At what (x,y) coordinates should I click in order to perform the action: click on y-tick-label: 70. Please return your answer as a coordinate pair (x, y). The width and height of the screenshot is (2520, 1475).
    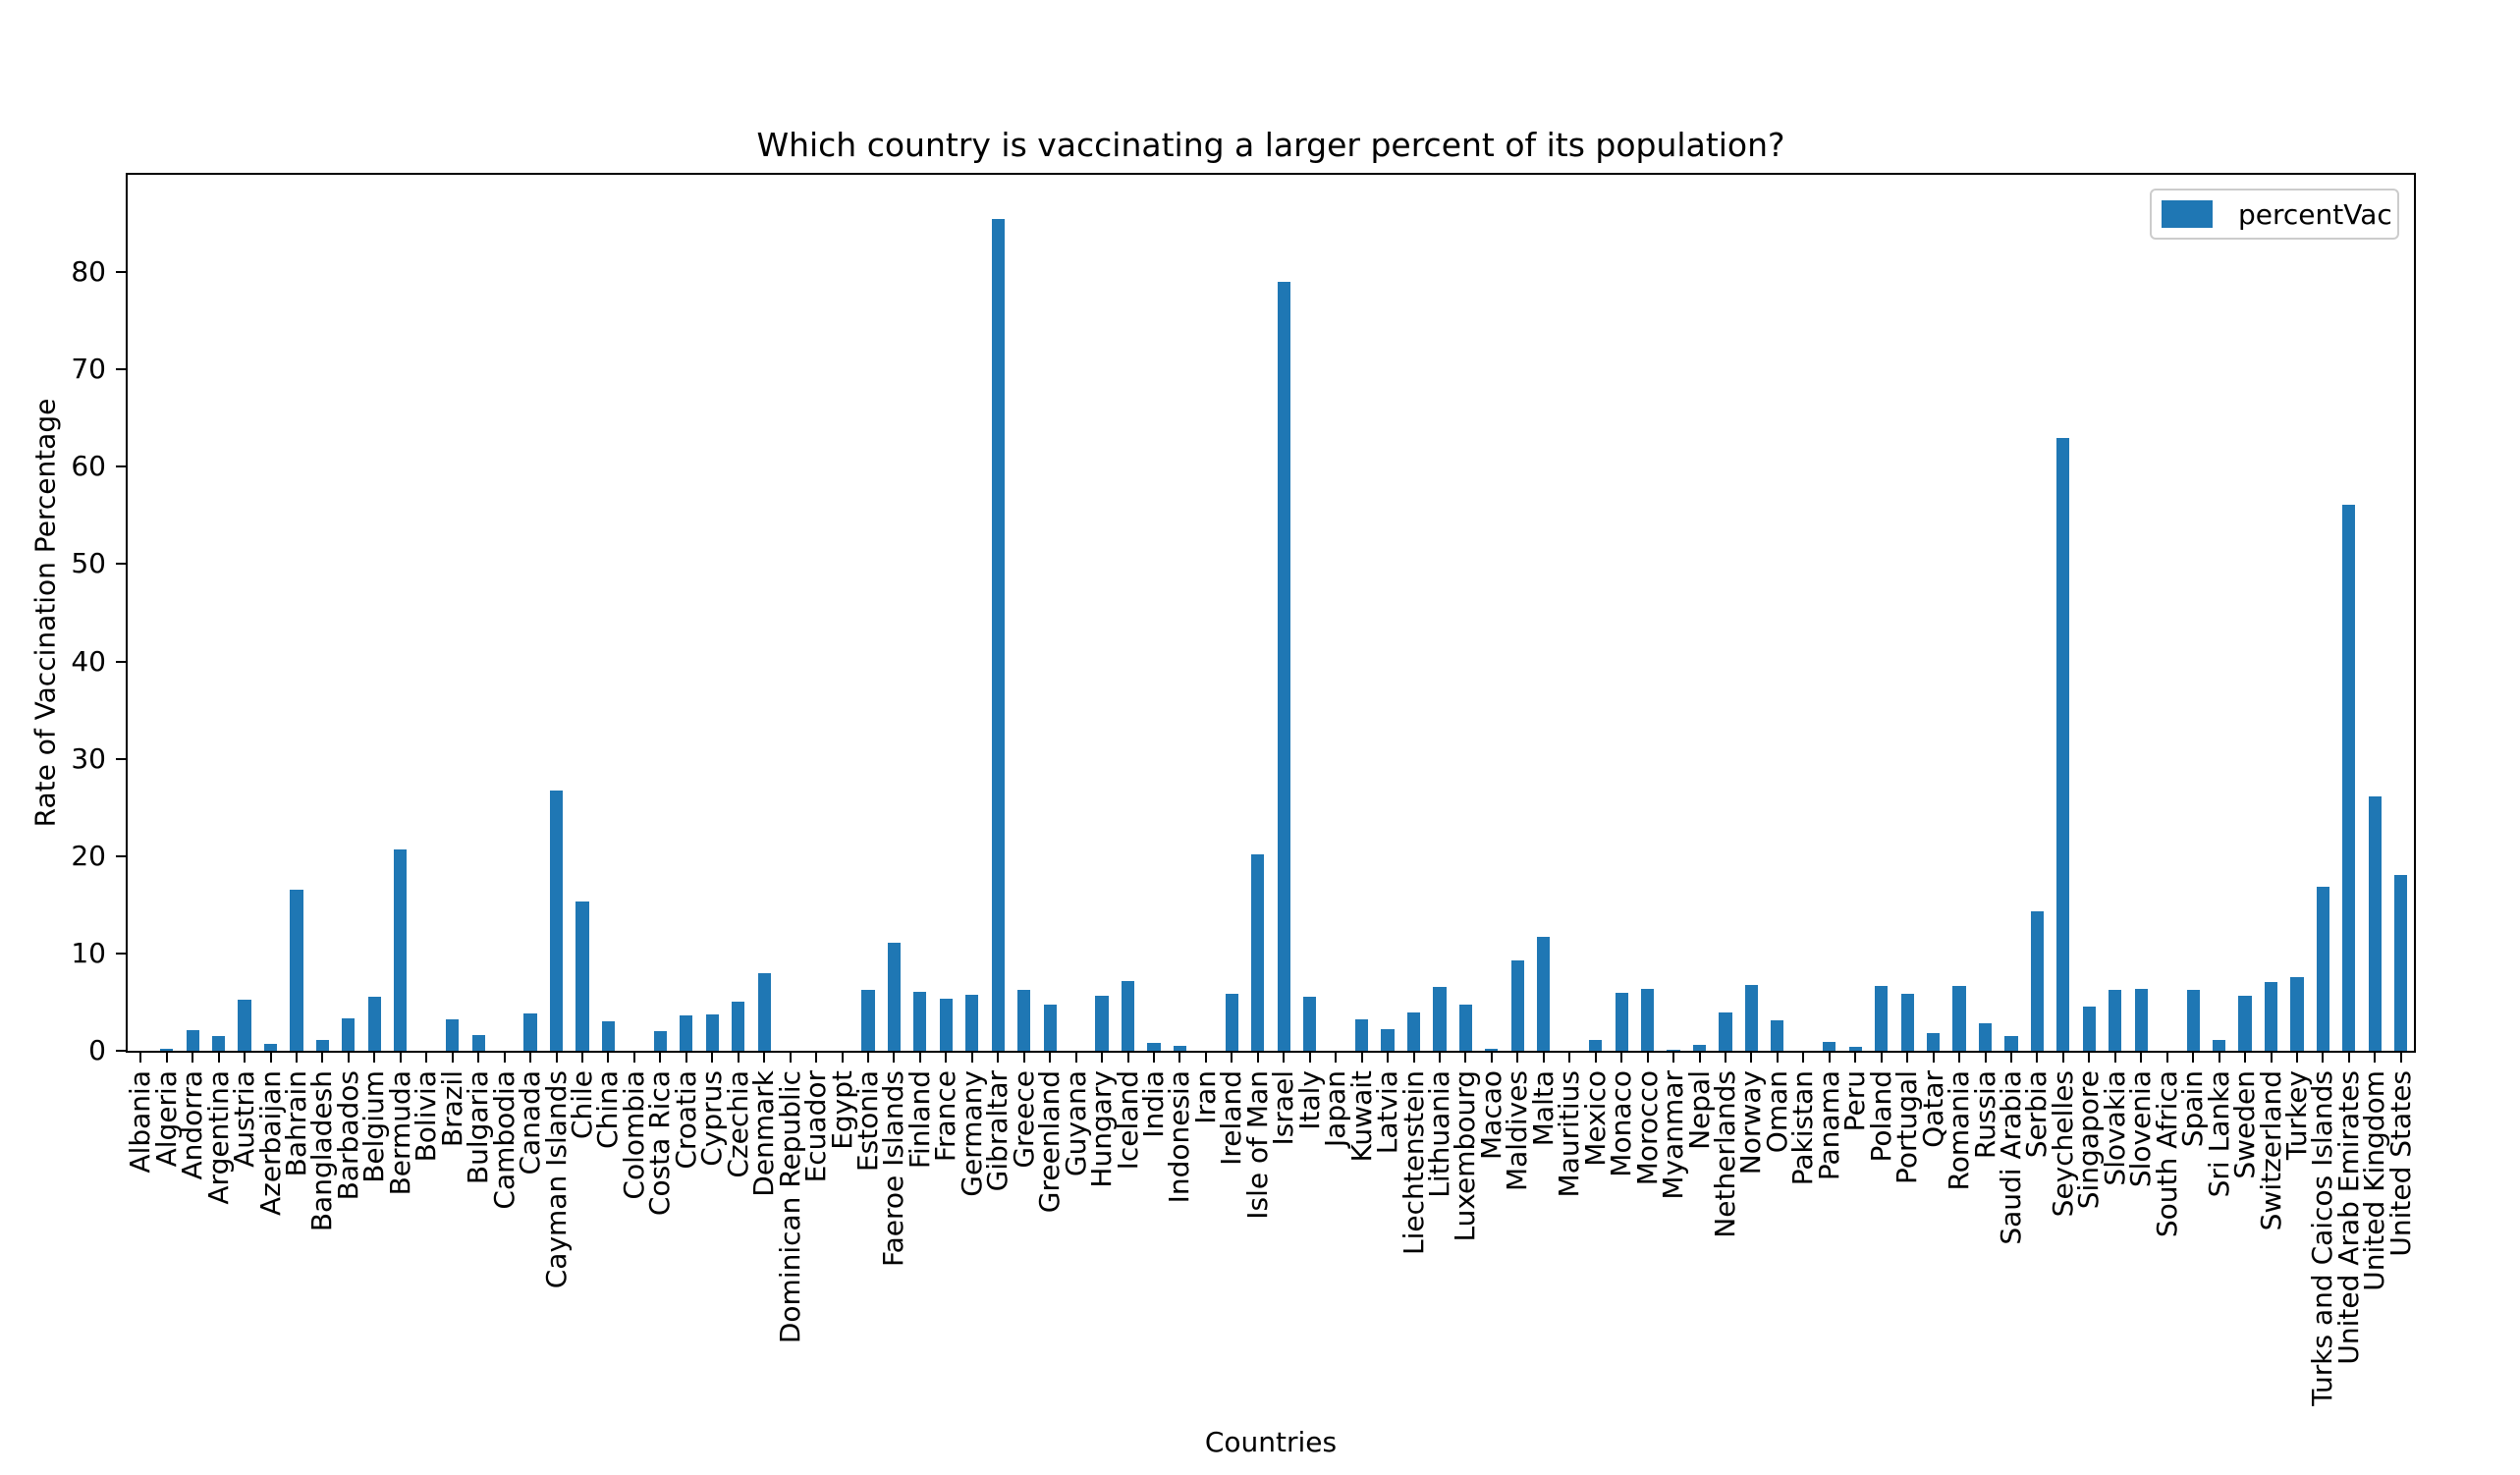
    Looking at the image, I should click on (88, 369).